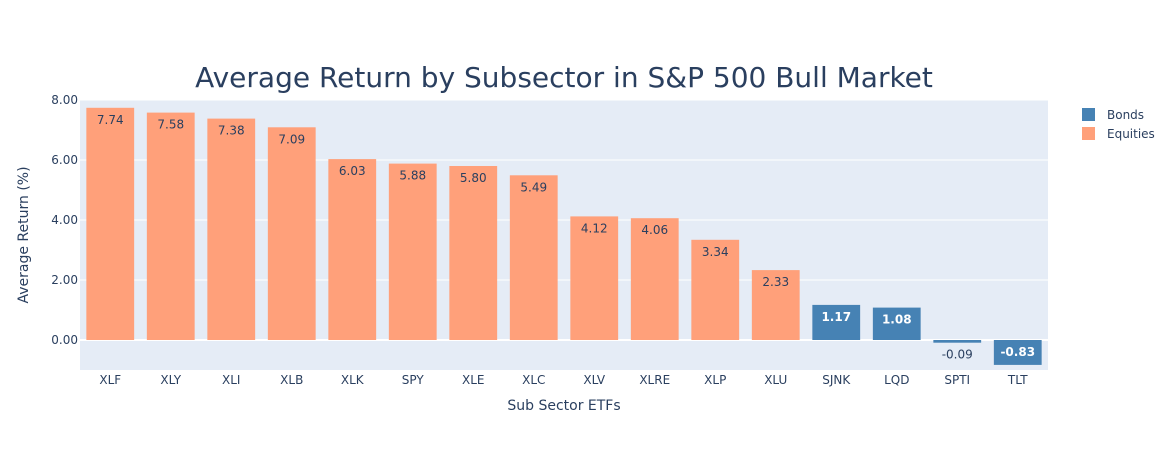 The width and height of the screenshot is (1172, 455). I want to click on legend-label-equities: Equities, so click(1131, 134).